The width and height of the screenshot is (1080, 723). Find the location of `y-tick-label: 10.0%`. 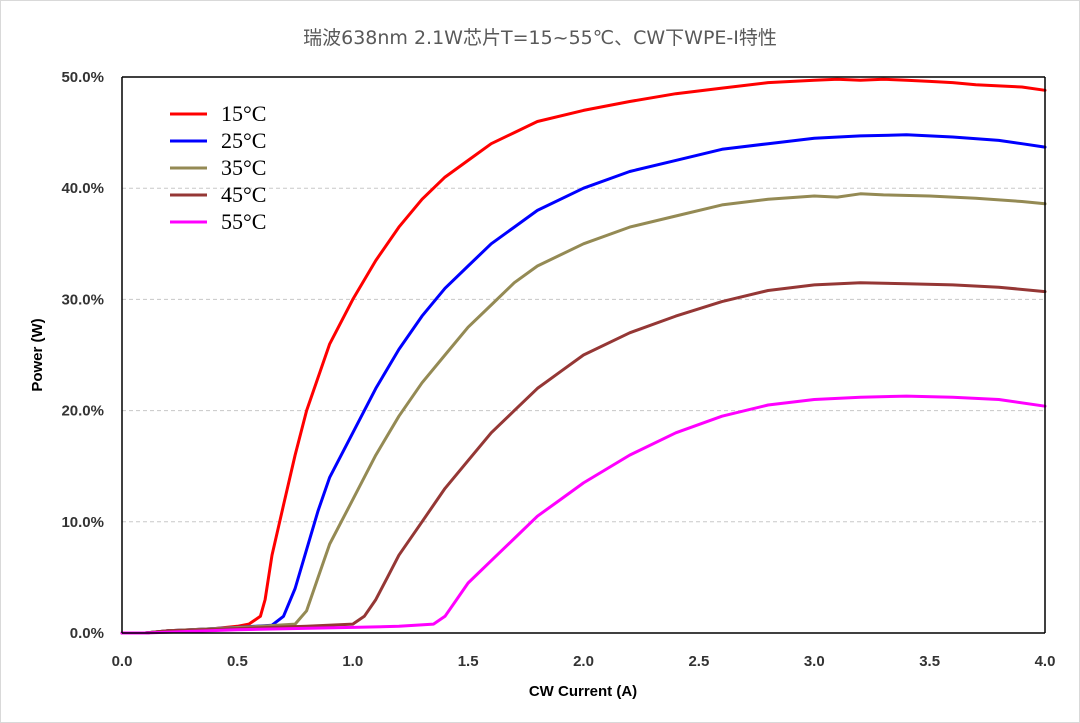

y-tick-label: 10.0% is located at coordinates (82, 522).